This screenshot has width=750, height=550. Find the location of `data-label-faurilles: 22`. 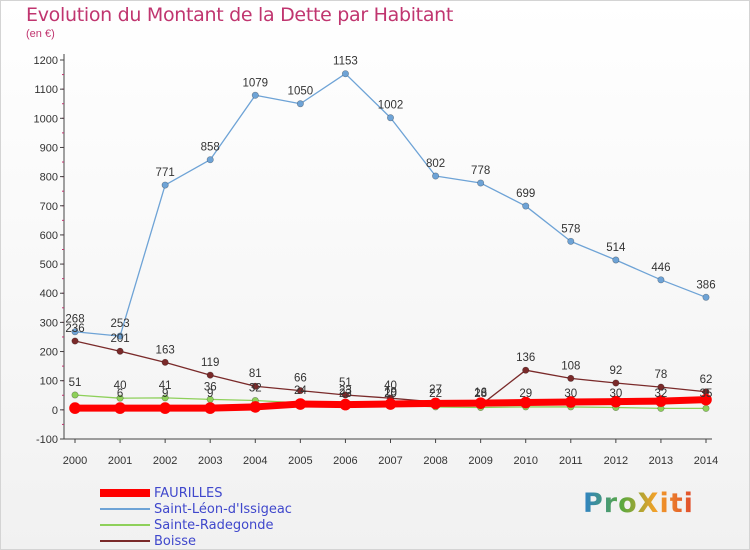

data-label-faurilles: 22 is located at coordinates (435, 394).